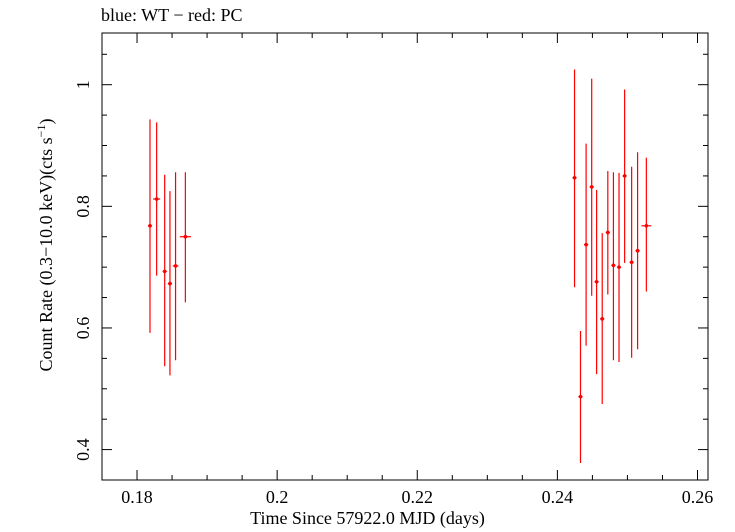 This screenshot has height=532, width=735. Describe the element at coordinates (41, 131) in the screenshot. I see `y-axis-label-exponent: −1` at that location.